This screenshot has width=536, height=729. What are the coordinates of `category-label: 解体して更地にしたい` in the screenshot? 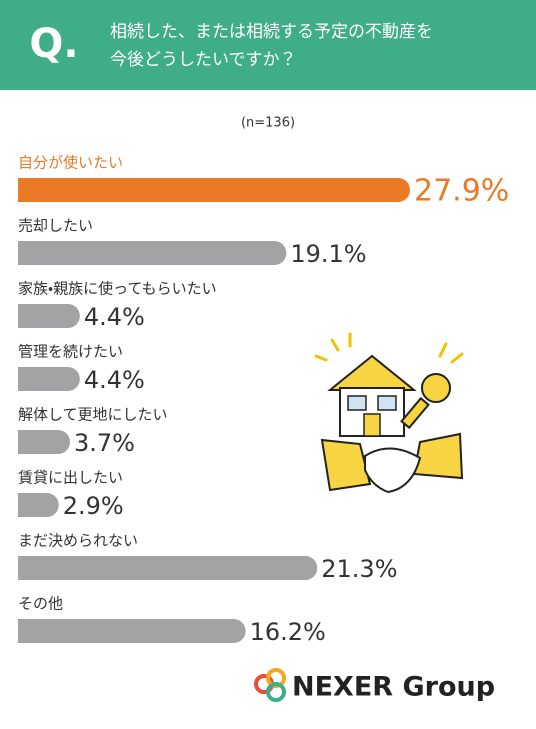 It's located at (93, 415).